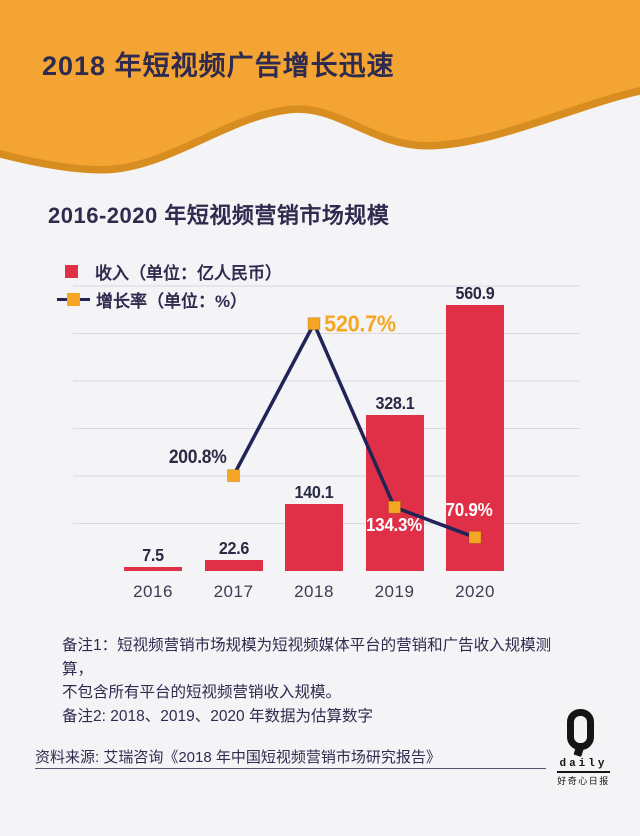 The image size is (640, 836). Describe the element at coordinates (475, 591) in the screenshot. I see `x-axis-label-2020: 2020` at that location.